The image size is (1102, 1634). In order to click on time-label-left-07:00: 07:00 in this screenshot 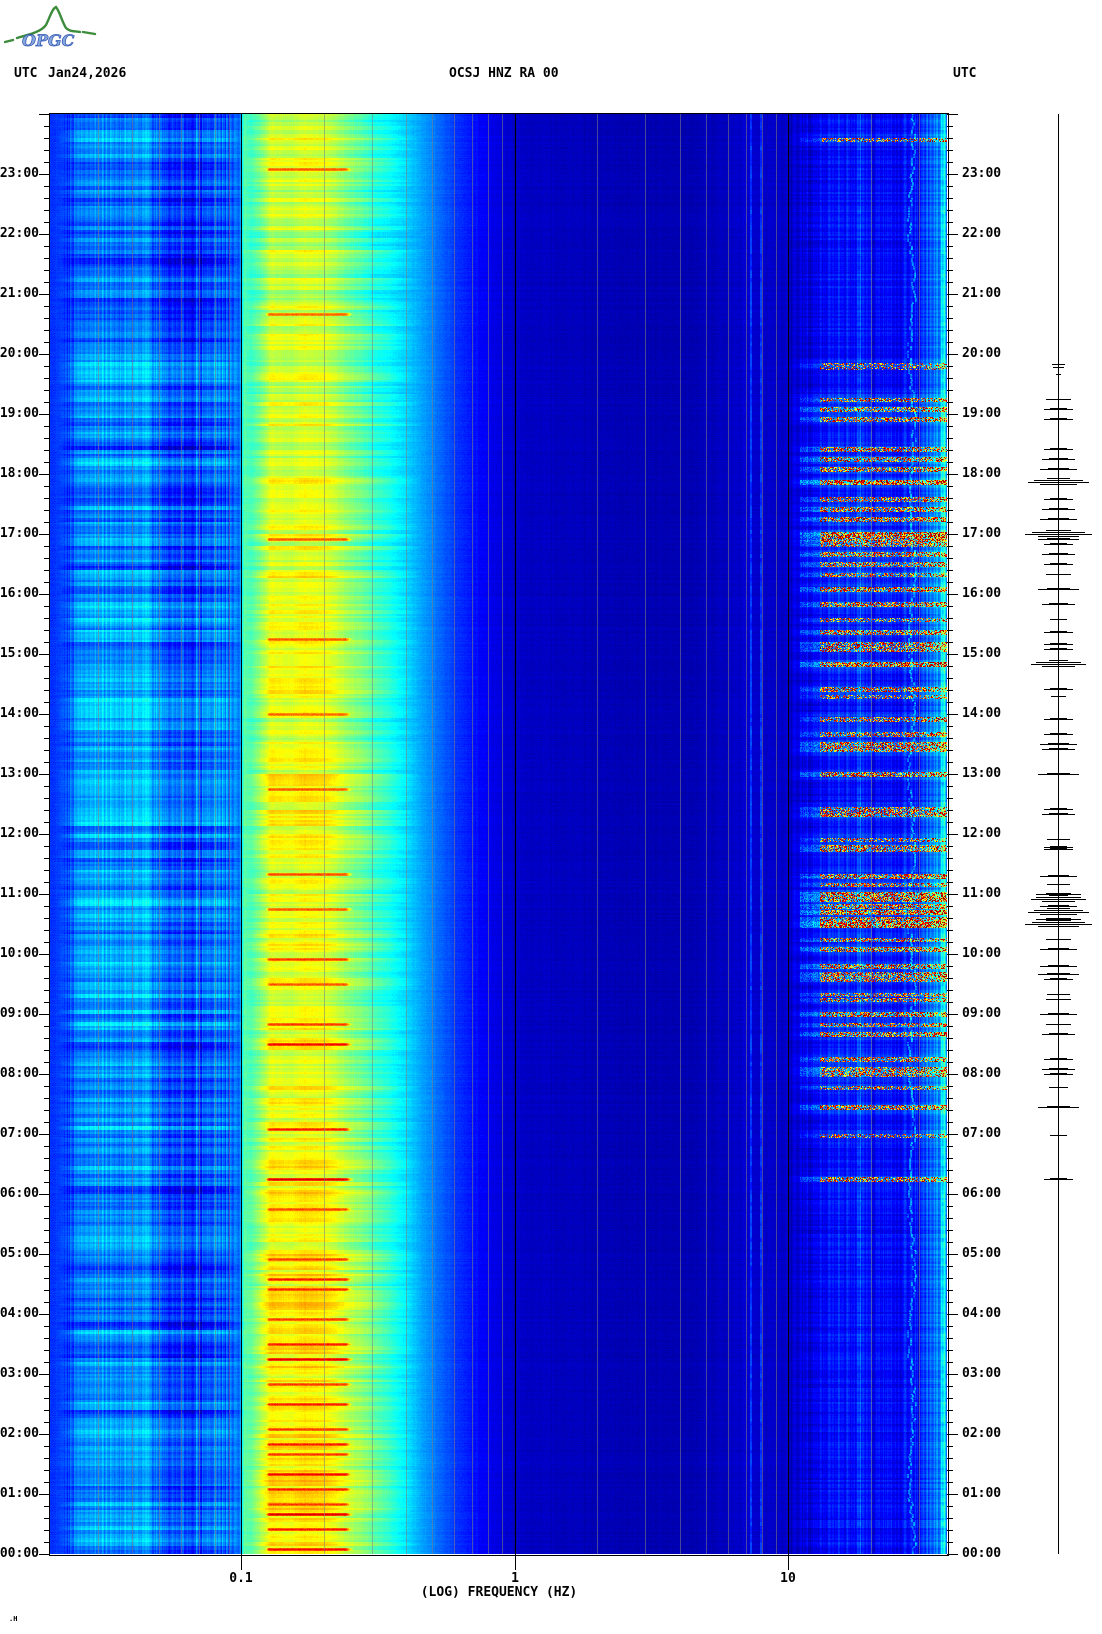, I will do `click(19, 1133)`.